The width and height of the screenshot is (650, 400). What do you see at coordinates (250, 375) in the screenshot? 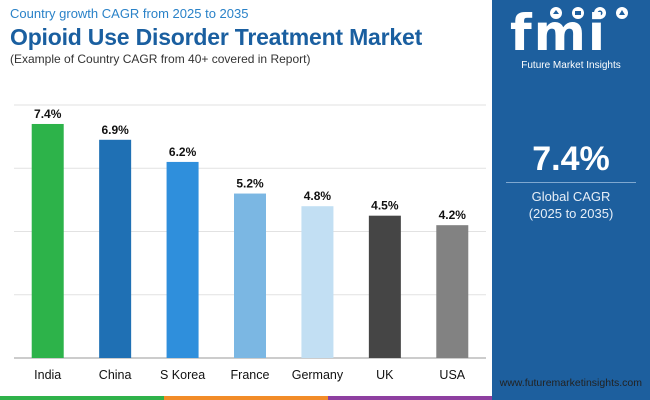
I see `x-tick-label: France` at bounding box center [250, 375].